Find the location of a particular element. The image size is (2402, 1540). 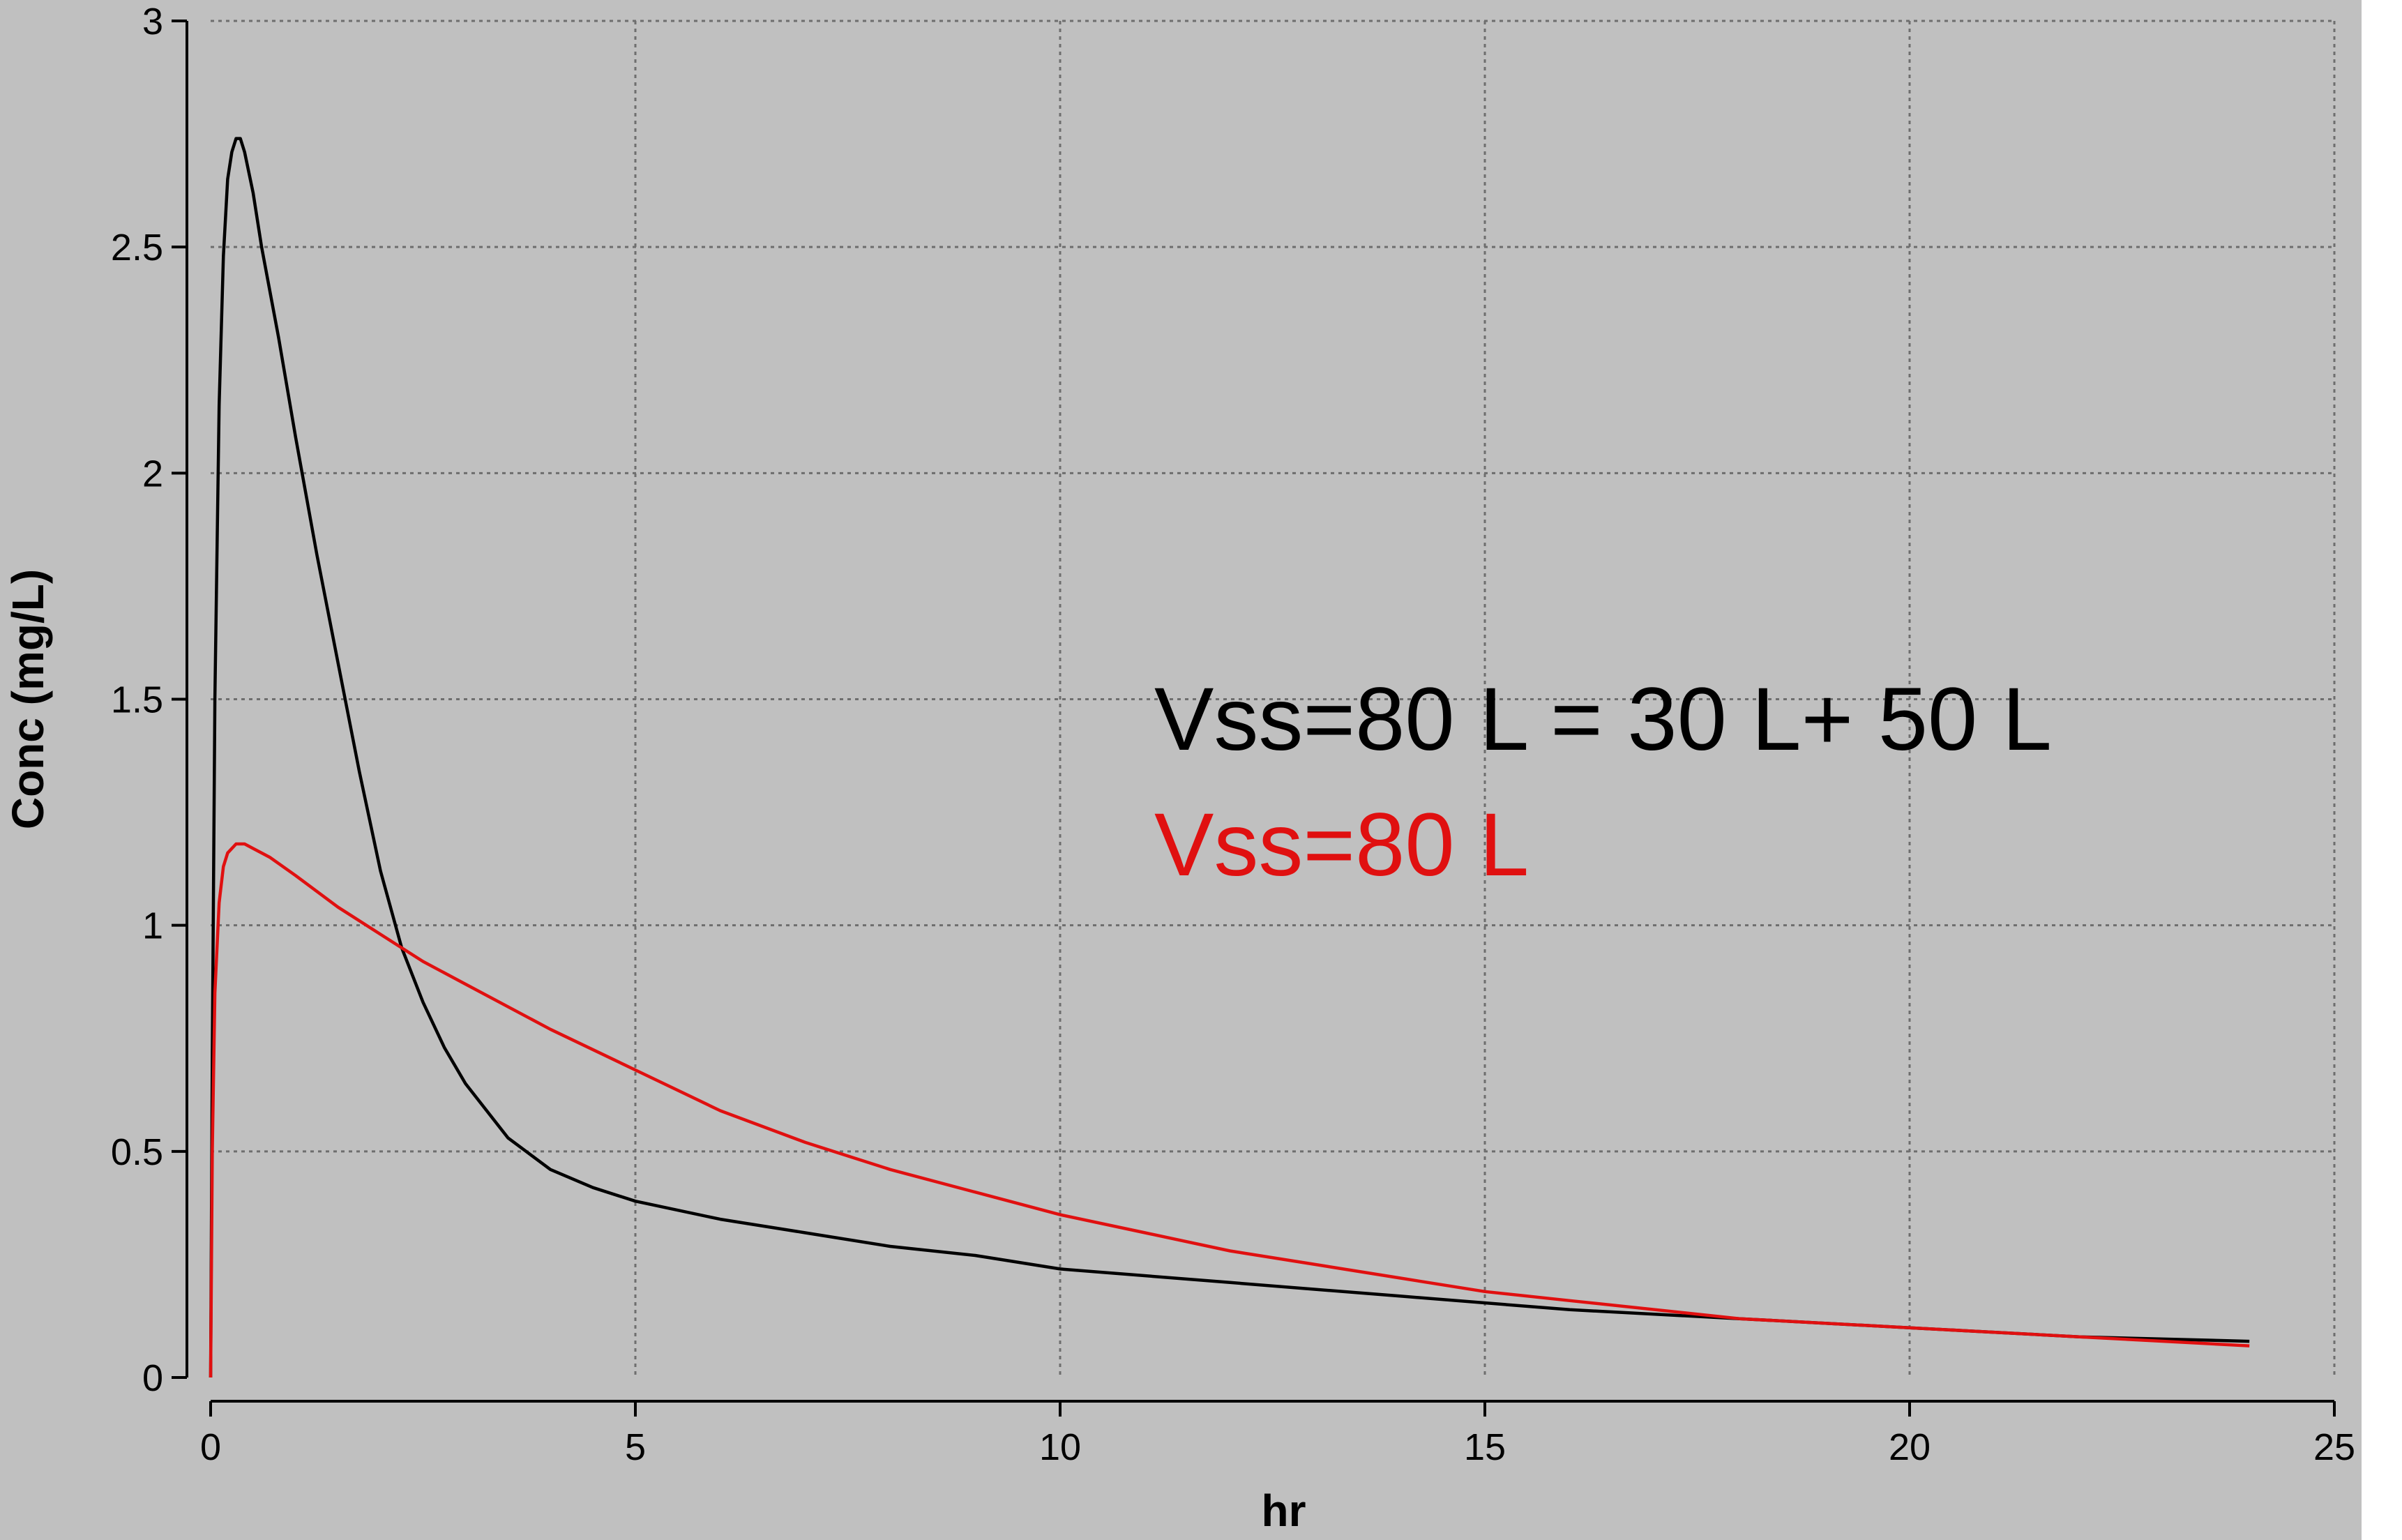

y-tick-label: 1 is located at coordinates (152, 926).